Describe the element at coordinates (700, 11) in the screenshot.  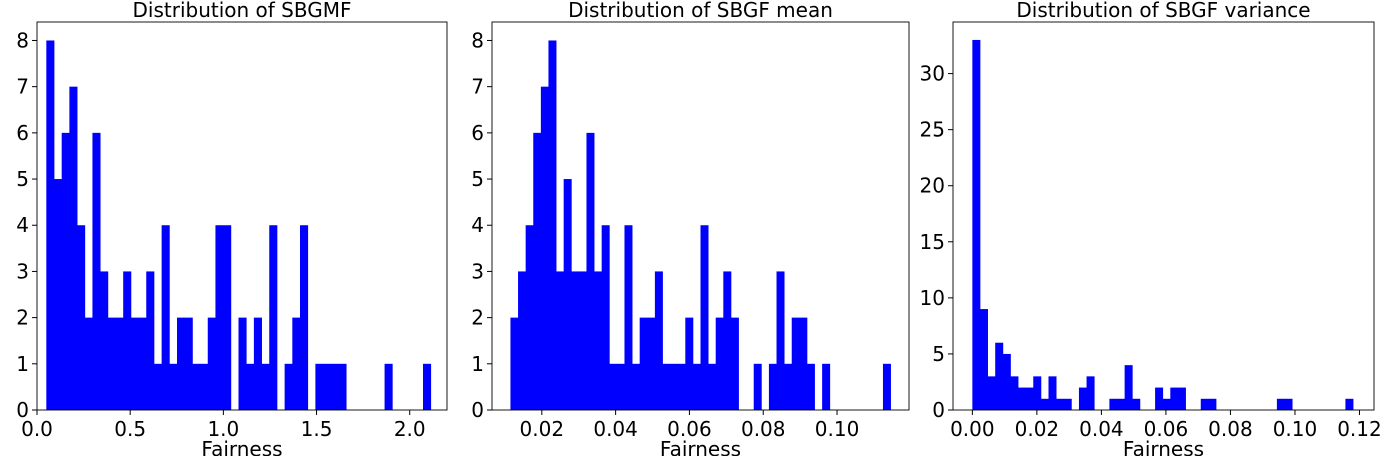
I see `chart-title: Distribution of SBGF mean` at that location.